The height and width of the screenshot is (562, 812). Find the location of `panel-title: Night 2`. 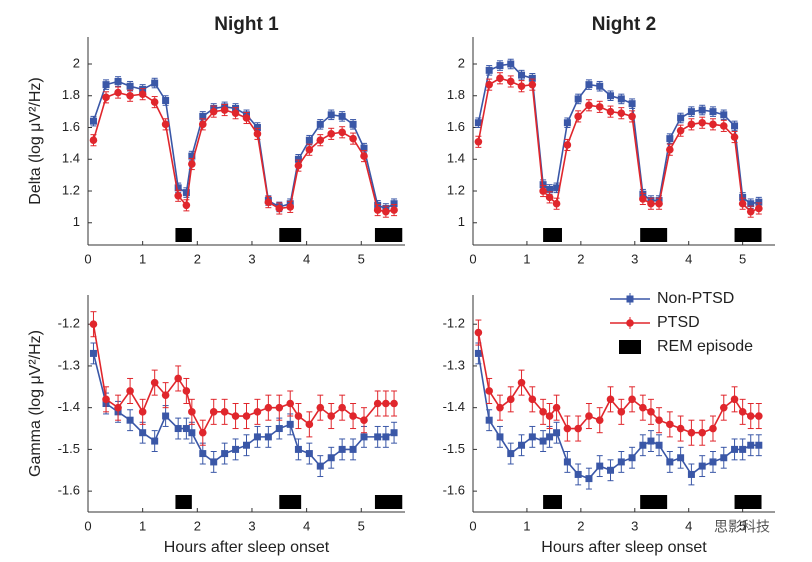

panel-title: Night 2 is located at coordinates (624, 24).